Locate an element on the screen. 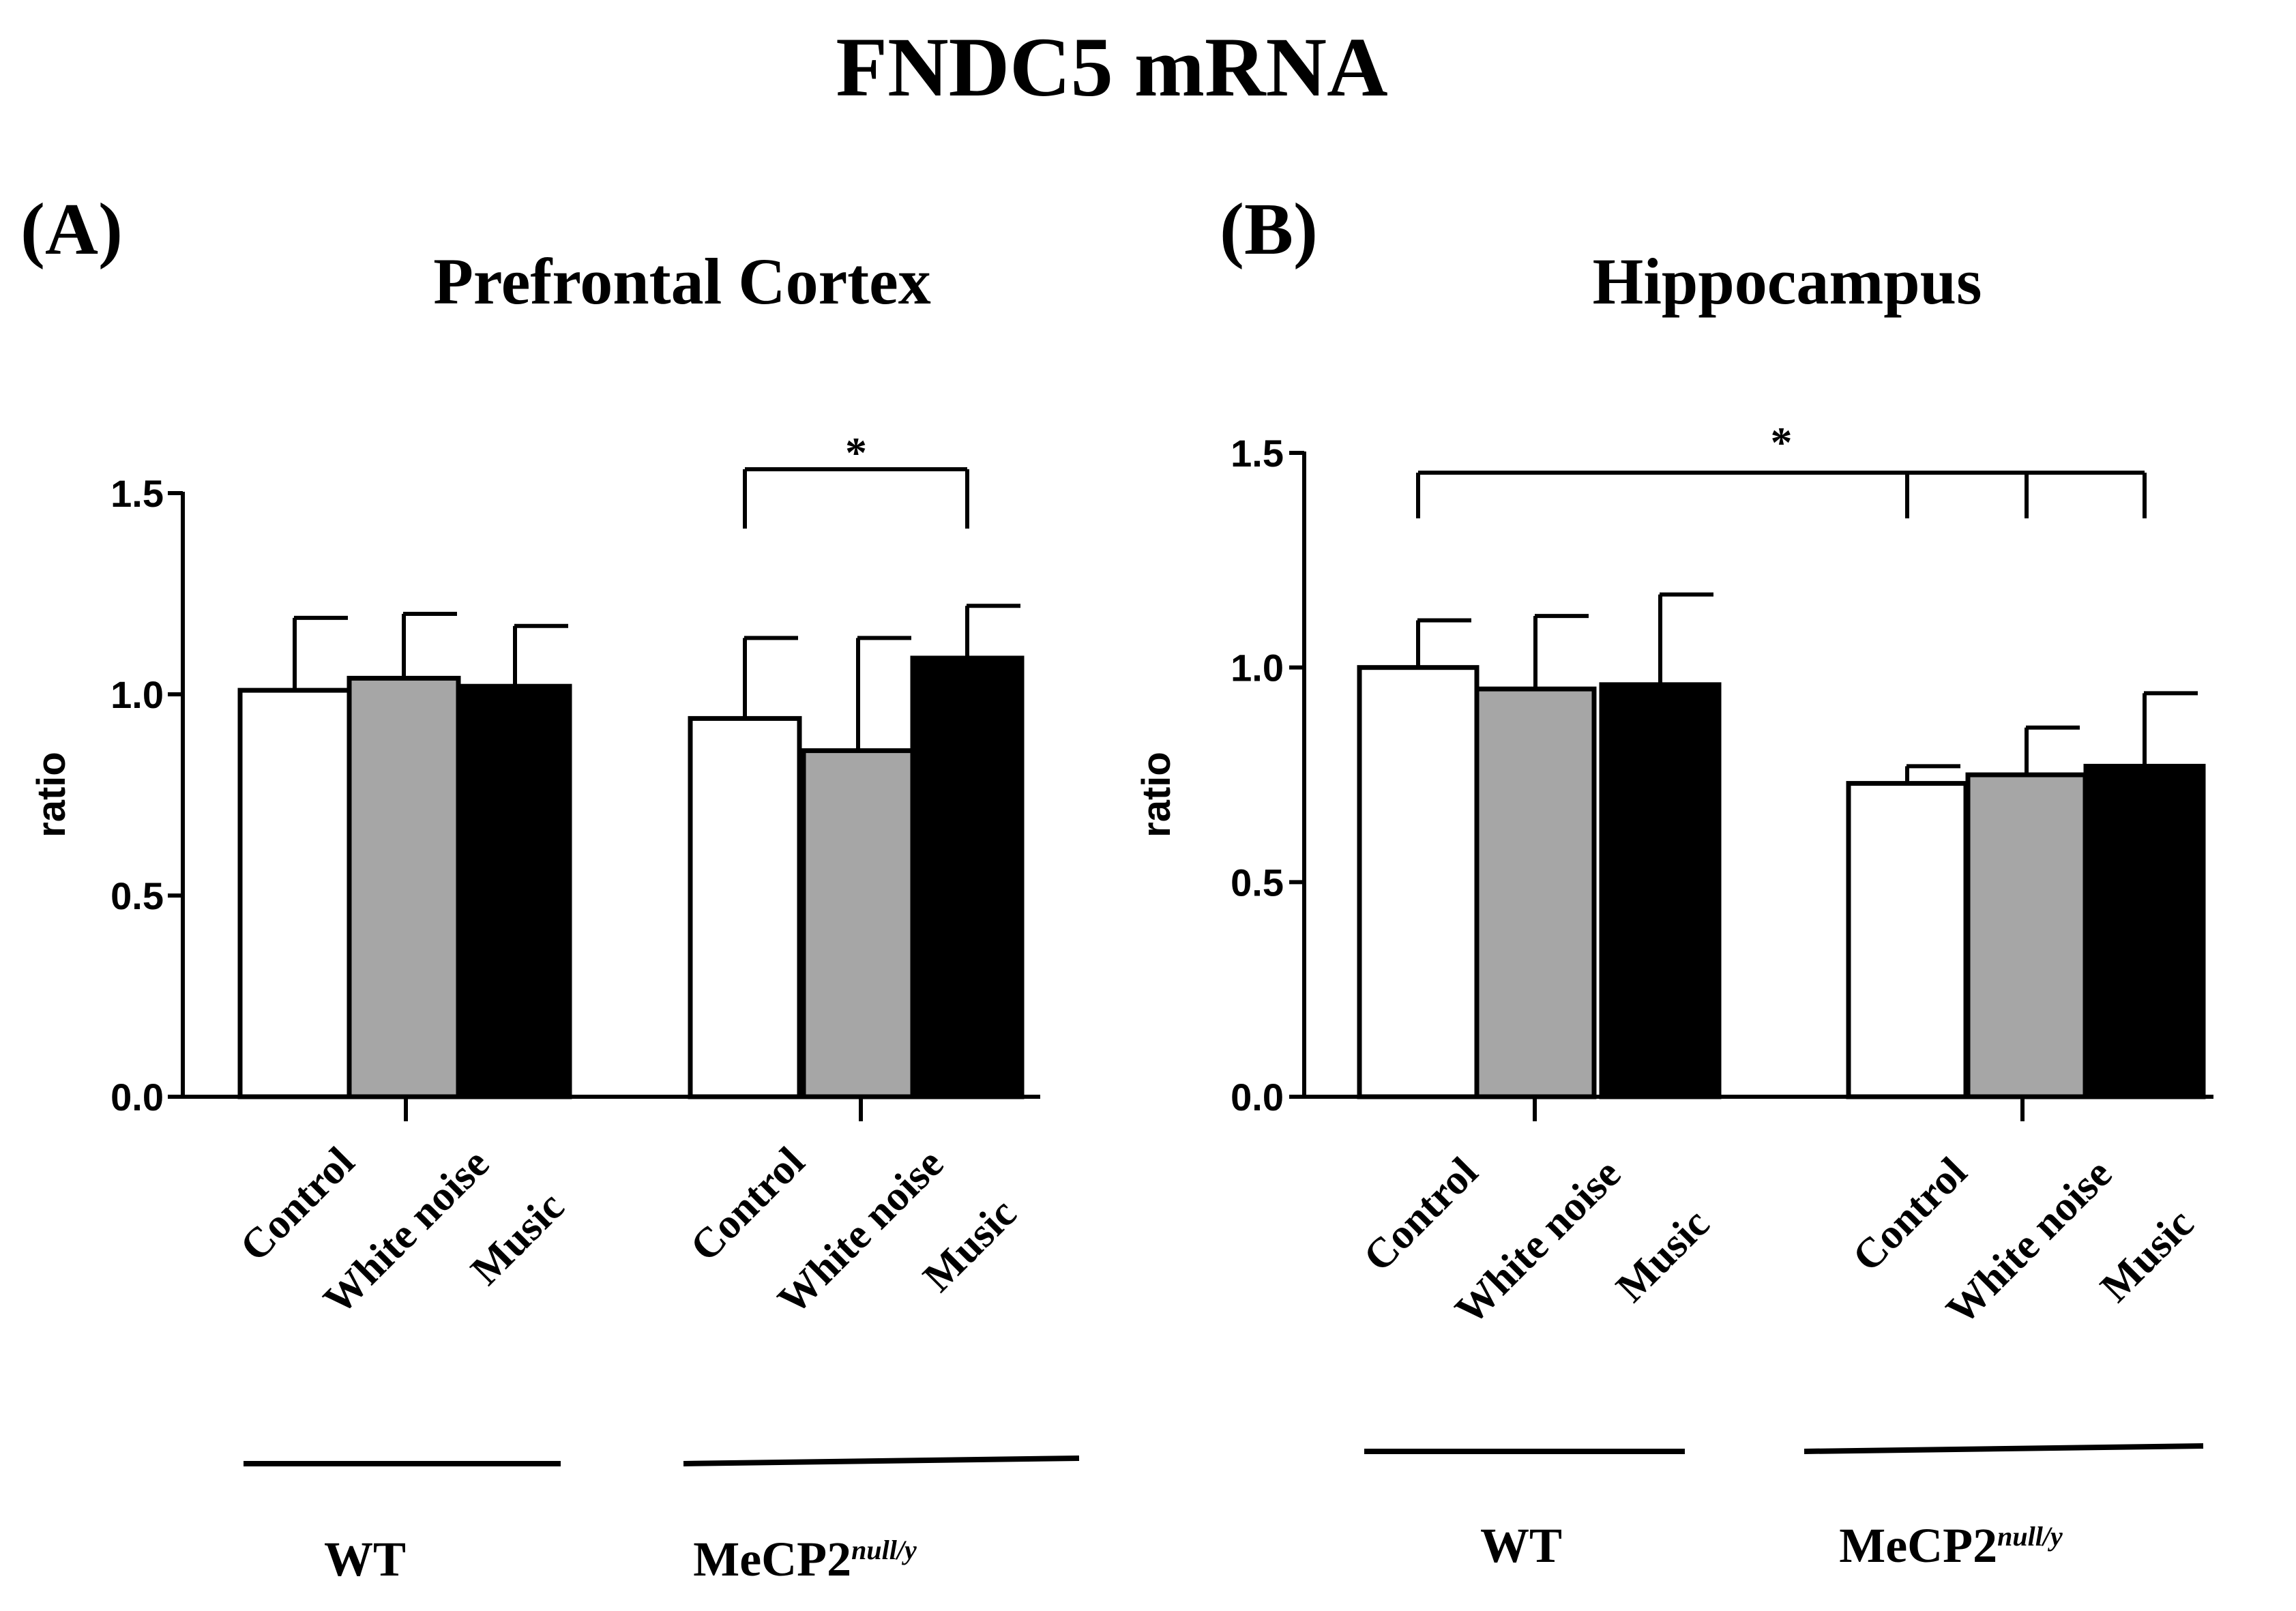 The image size is (2296, 1611). panel-b-group-line is located at coordinates (2004, 1448).